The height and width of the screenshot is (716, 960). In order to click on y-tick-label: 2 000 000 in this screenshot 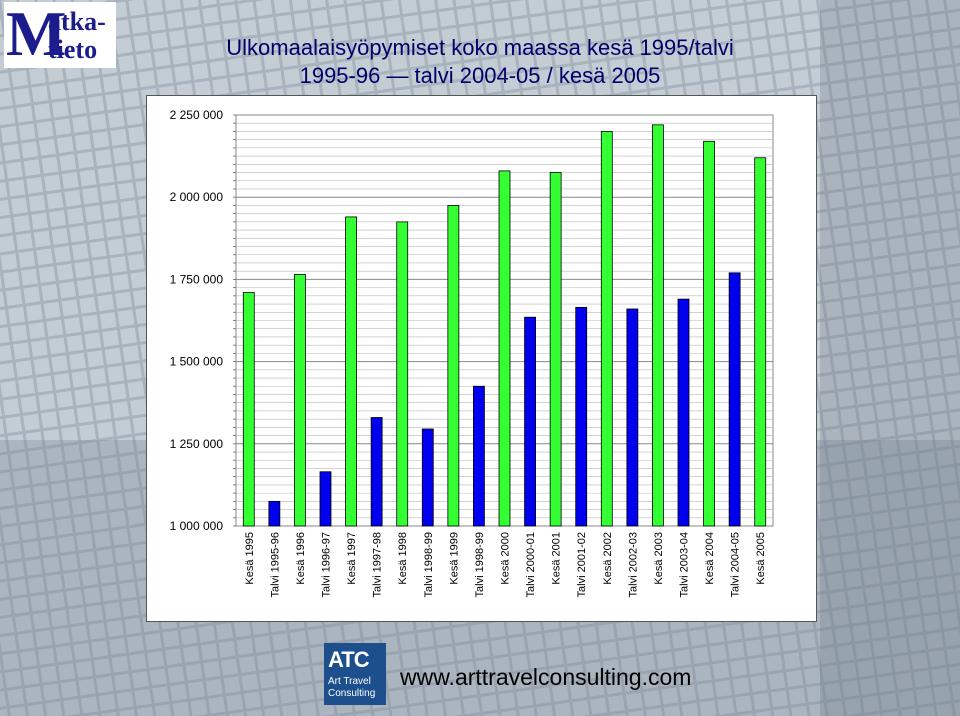, I will do `click(197, 197)`.